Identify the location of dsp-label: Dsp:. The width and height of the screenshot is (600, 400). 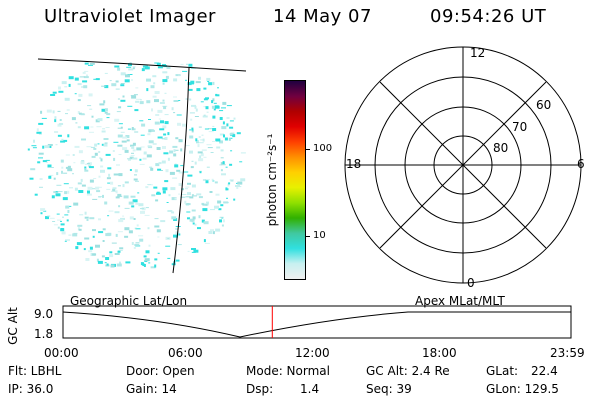
(260, 389).